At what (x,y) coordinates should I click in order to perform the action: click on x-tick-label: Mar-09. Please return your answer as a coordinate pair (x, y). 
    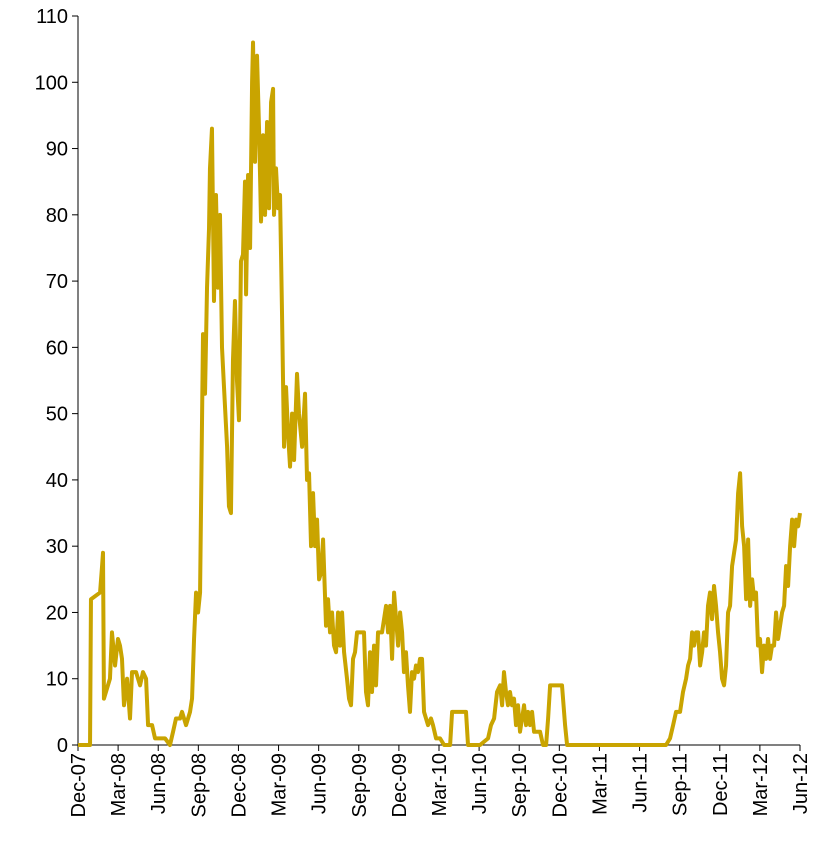
    Looking at the image, I should click on (280, 784).